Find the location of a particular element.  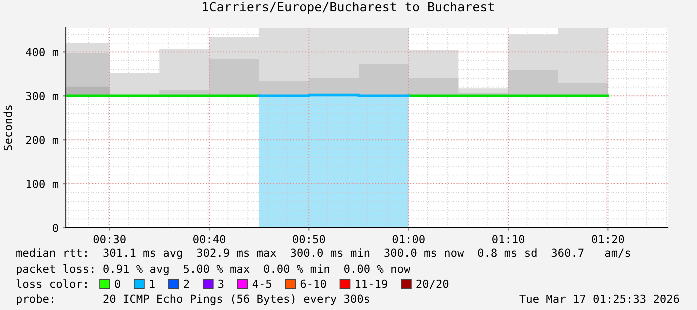

chart-title: 1Carriers/Europe/Bucharest to Bucharest is located at coordinates (348, 8).